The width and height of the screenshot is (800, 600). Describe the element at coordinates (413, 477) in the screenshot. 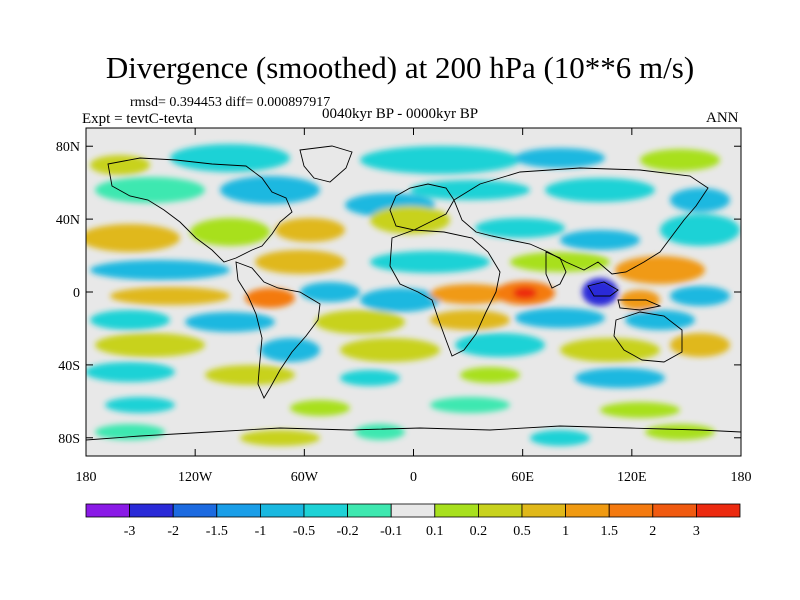

I see `x-tick-label: 0` at that location.